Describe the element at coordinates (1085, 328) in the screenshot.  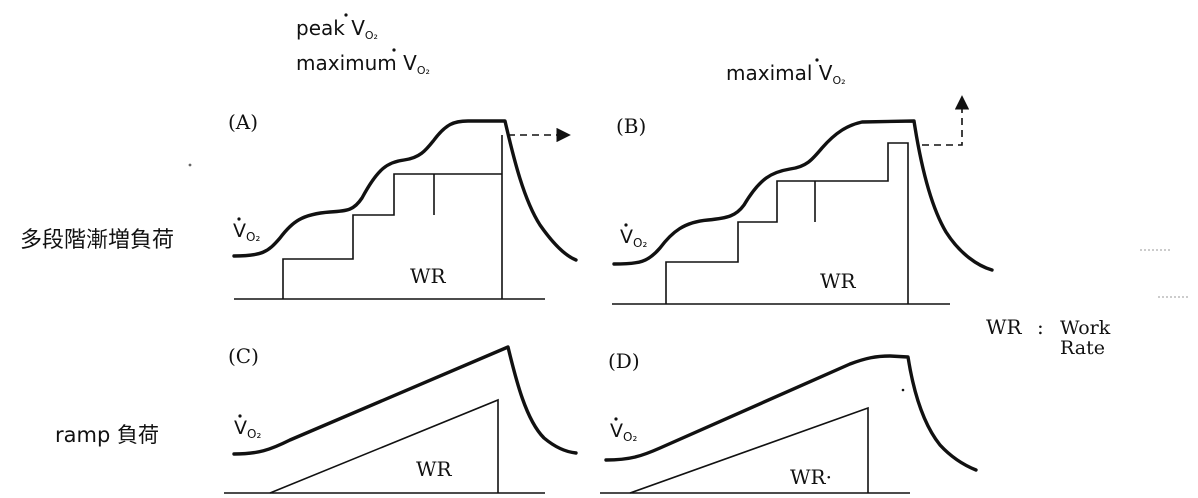
I see `legend-line-1: Work` at that location.